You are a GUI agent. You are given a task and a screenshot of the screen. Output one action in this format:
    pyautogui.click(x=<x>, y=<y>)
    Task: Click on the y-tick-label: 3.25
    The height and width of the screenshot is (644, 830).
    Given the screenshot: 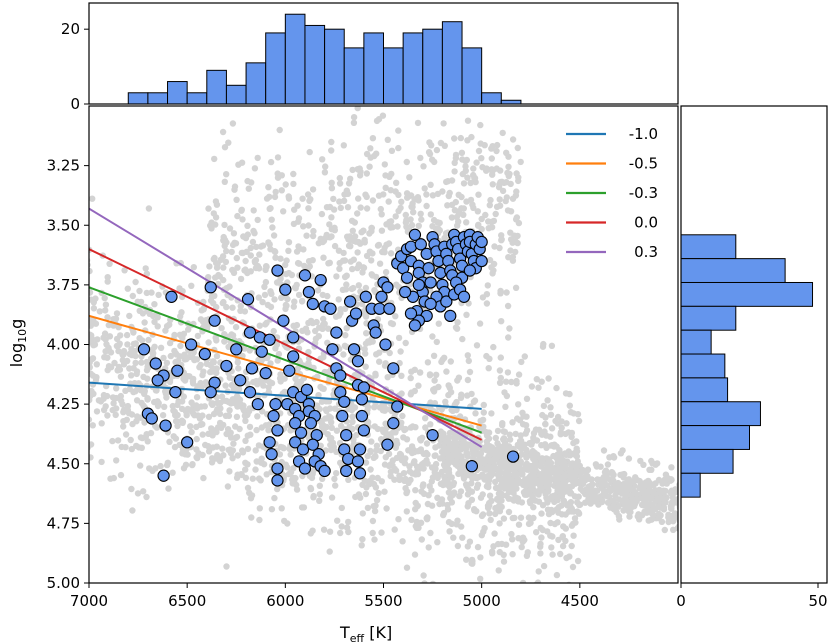 What is the action you would take?
    pyautogui.click(x=63, y=166)
    